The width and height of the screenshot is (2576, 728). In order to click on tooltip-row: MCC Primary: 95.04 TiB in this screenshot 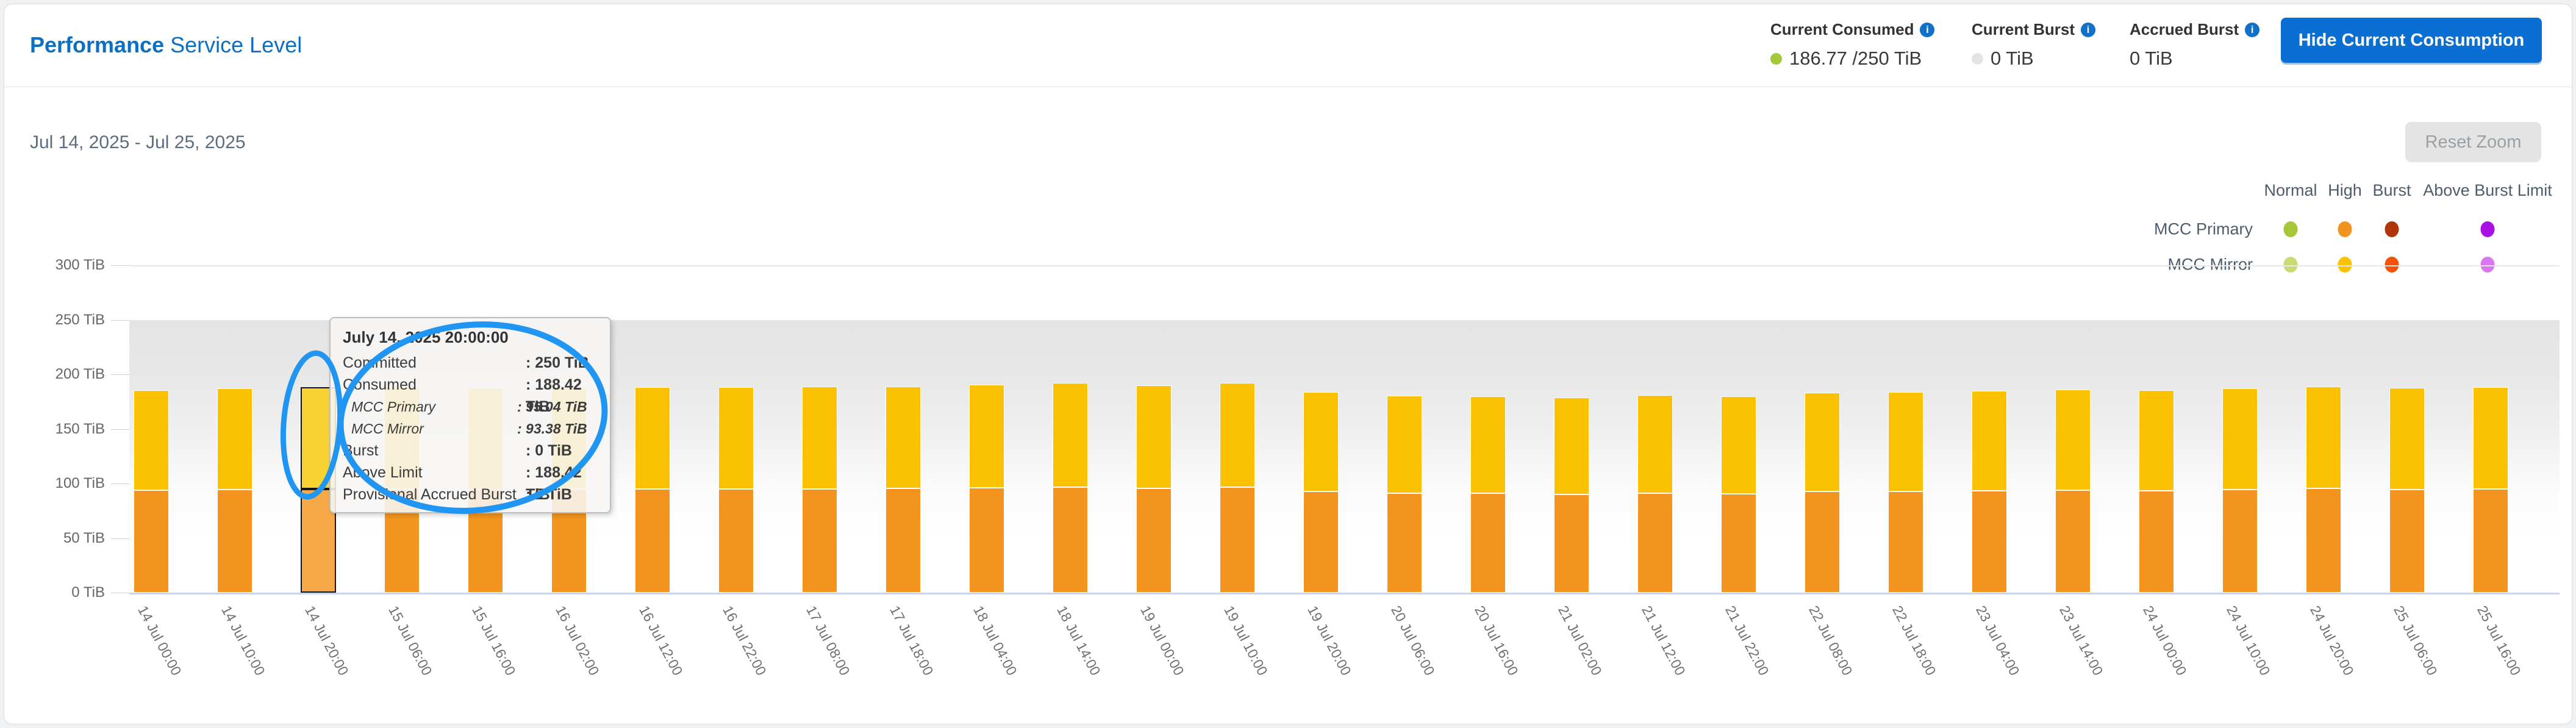, I will do `click(470, 407)`.